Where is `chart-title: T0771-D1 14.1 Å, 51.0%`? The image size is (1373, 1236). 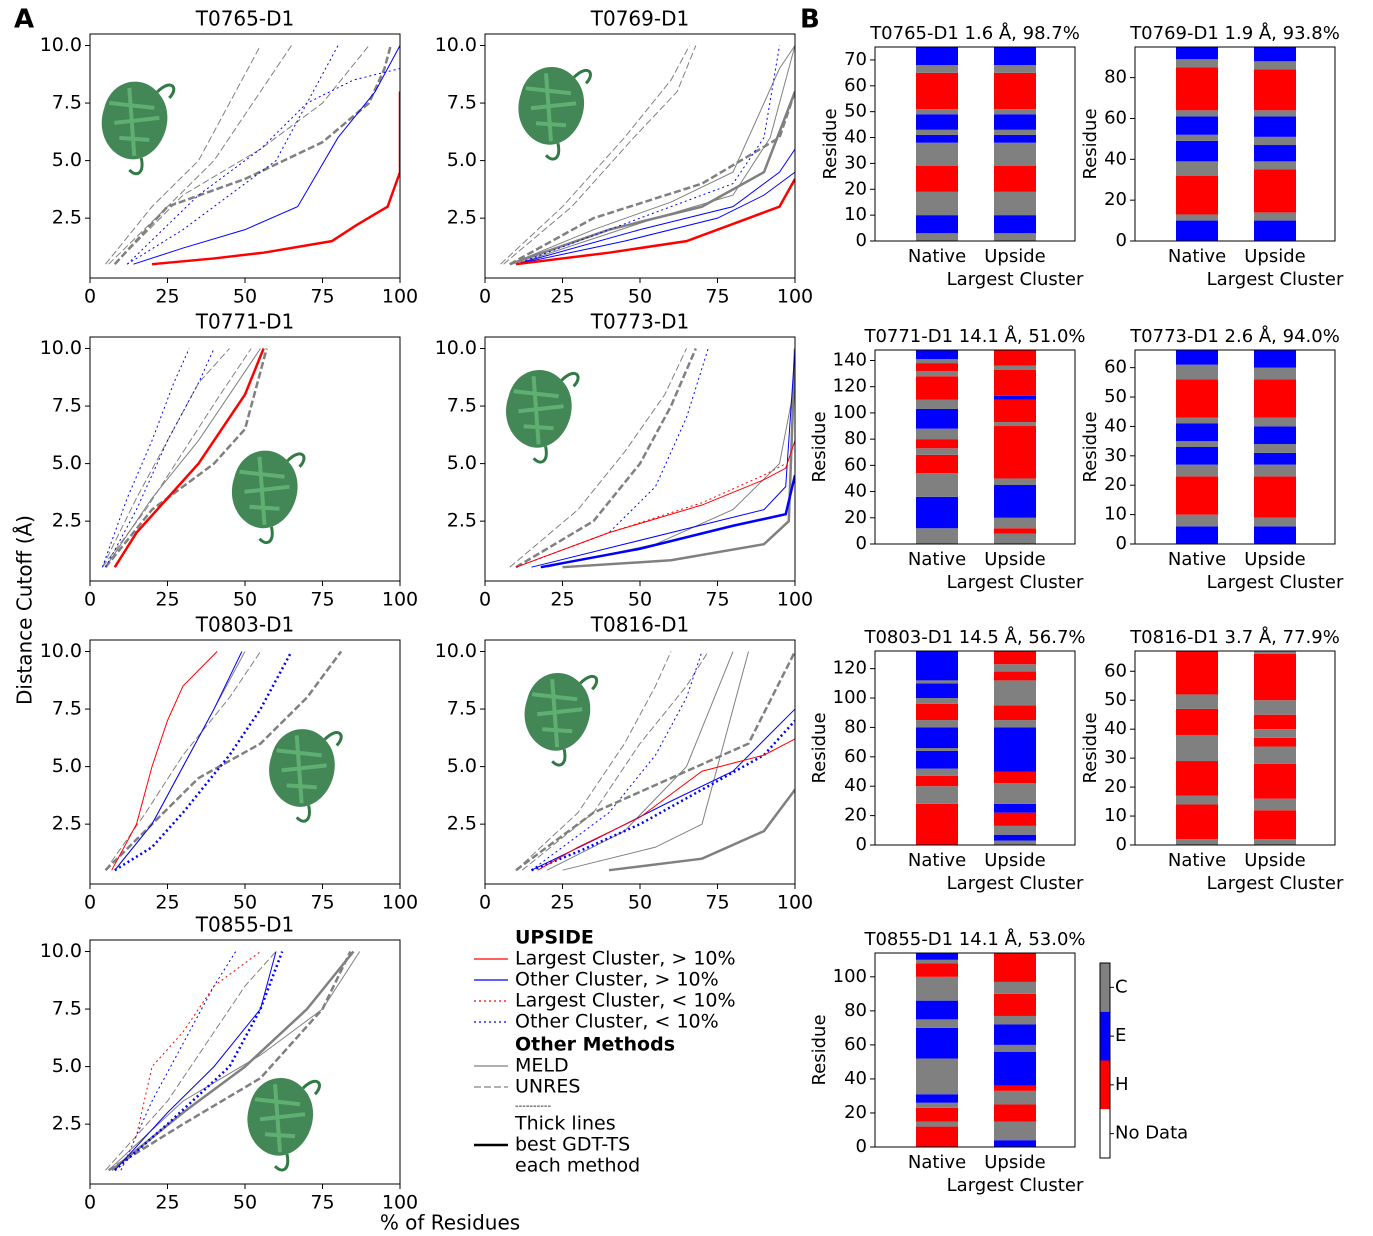
chart-title: T0771-D1 14.1 Å, 51.0% is located at coordinates (974, 336).